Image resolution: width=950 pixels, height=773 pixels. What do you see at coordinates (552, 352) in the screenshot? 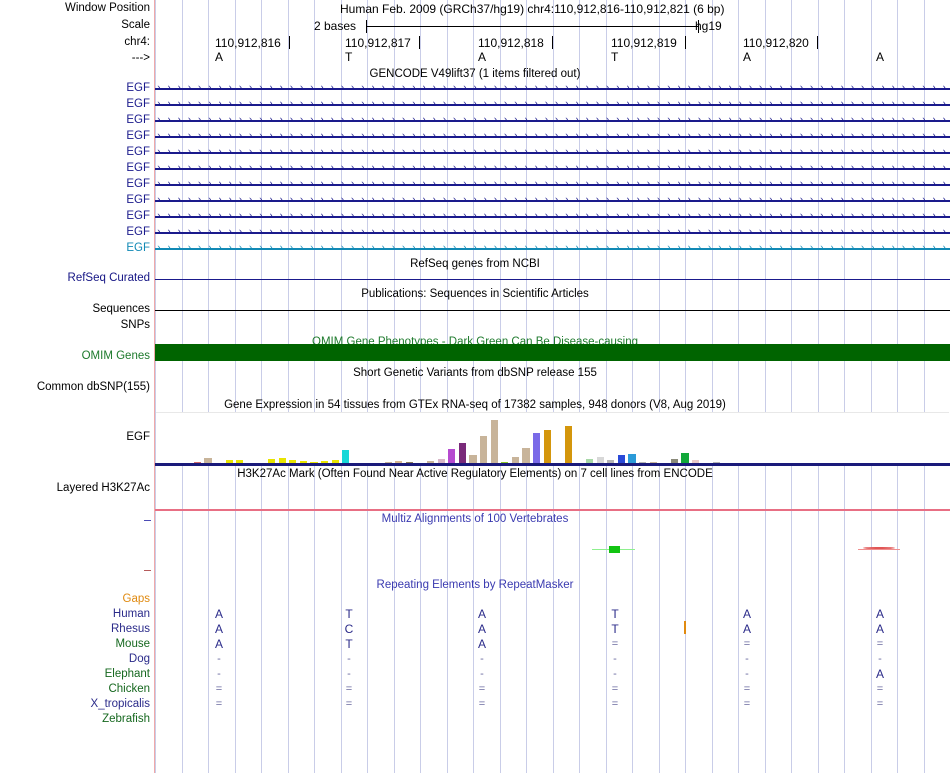
I see `omim-gene-bar` at bounding box center [552, 352].